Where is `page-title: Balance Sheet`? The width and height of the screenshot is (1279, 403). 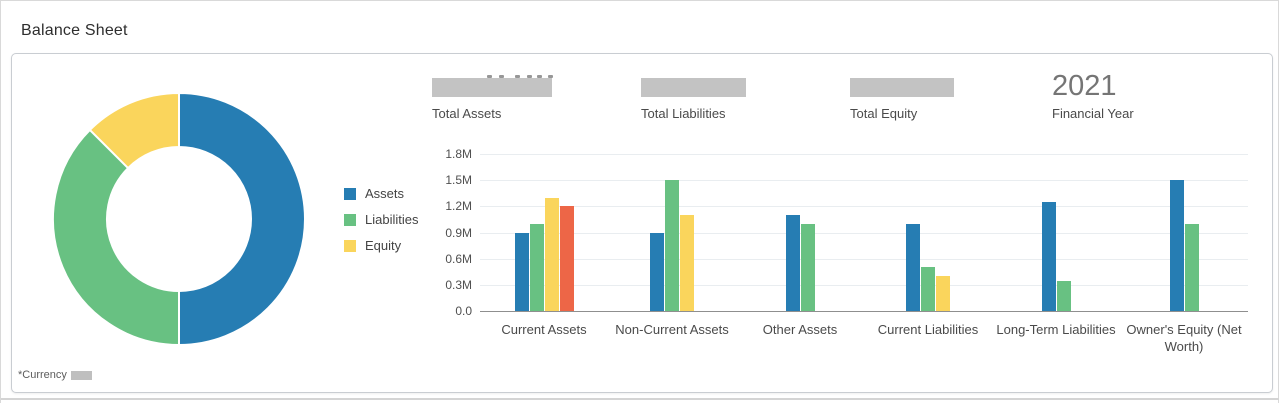 page-title: Balance Sheet is located at coordinates (74, 30).